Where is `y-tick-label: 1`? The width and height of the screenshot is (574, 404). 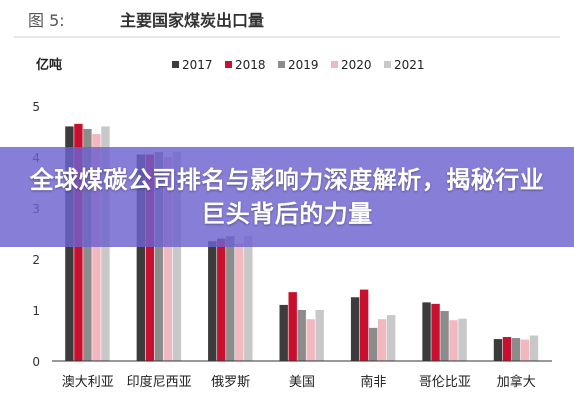 y-tick-label: 1 is located at coordinates (36, 311).